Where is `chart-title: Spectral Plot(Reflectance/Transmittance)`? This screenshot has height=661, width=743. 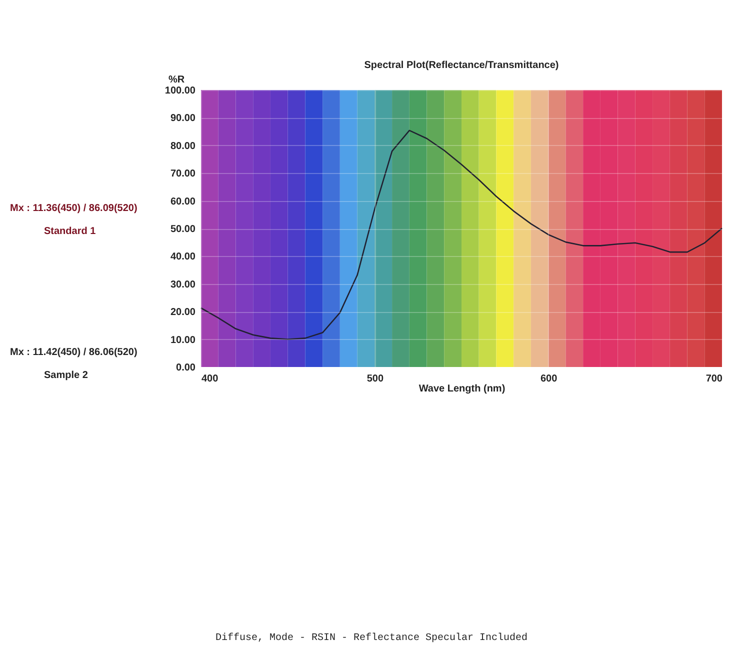 chart-title: Spectral Plot(Reflectance/Transmittance) is located at coordinates (461, 65).